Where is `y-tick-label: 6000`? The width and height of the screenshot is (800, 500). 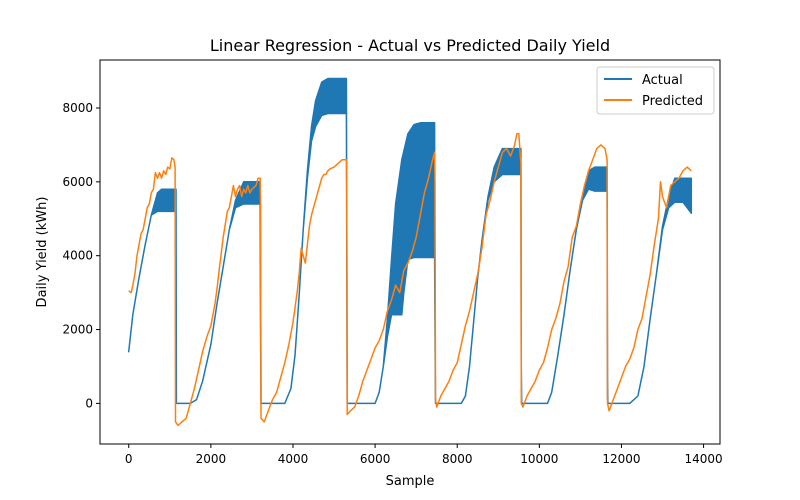 y-tick-label: 6000 is located at coordinates (77, 182).